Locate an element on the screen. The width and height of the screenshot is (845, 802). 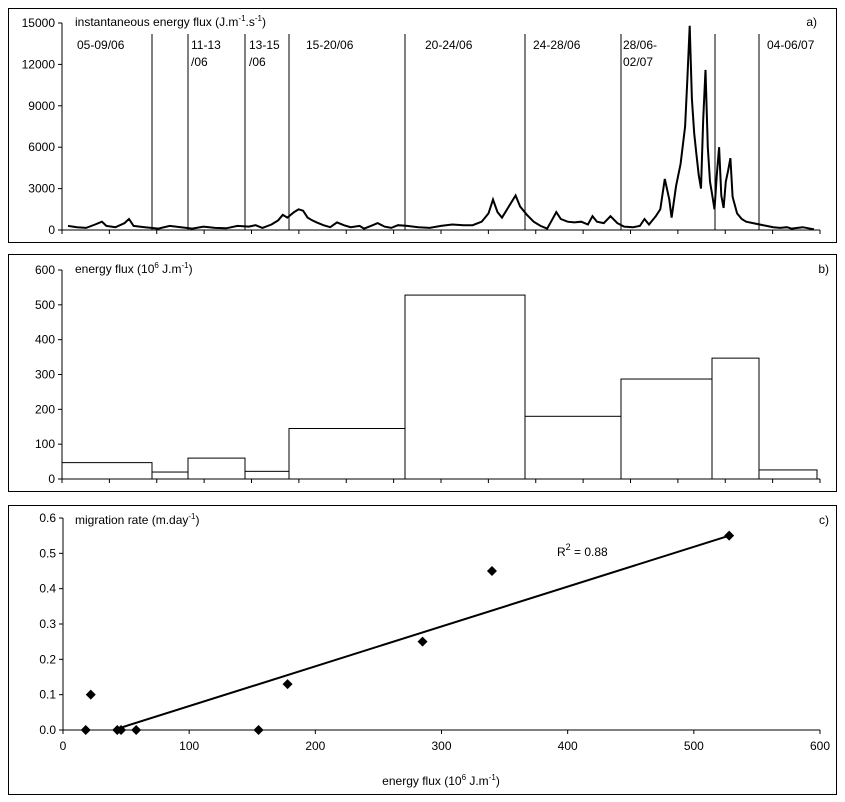
y-tick-label-c: 0.5 is located at coordinates (47, 553).